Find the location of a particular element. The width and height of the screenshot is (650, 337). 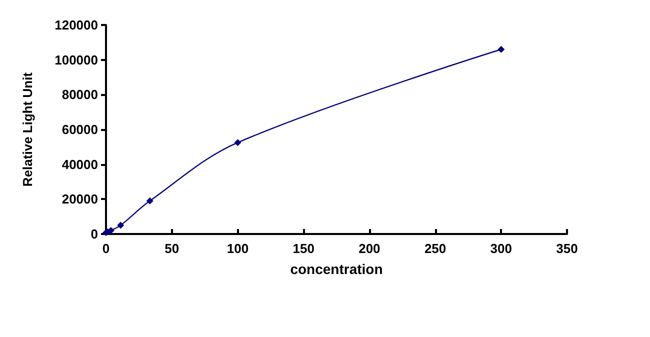

y-tick-label: 0 is located at coordinates (94, 234).